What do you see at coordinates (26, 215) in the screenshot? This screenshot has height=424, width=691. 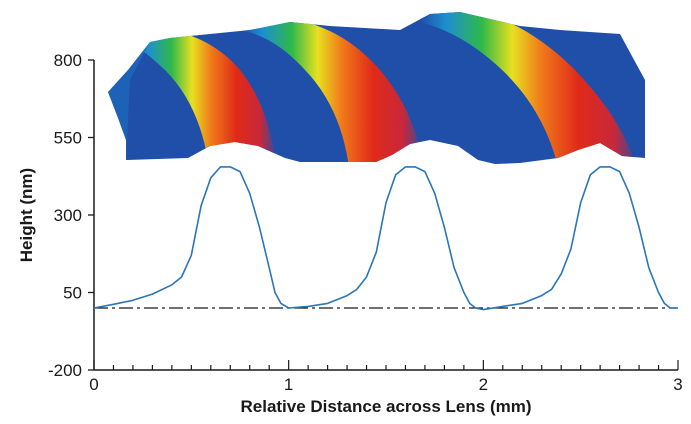 I see `y-axis-title: Height (nm)` at bounding box center [26, 215].